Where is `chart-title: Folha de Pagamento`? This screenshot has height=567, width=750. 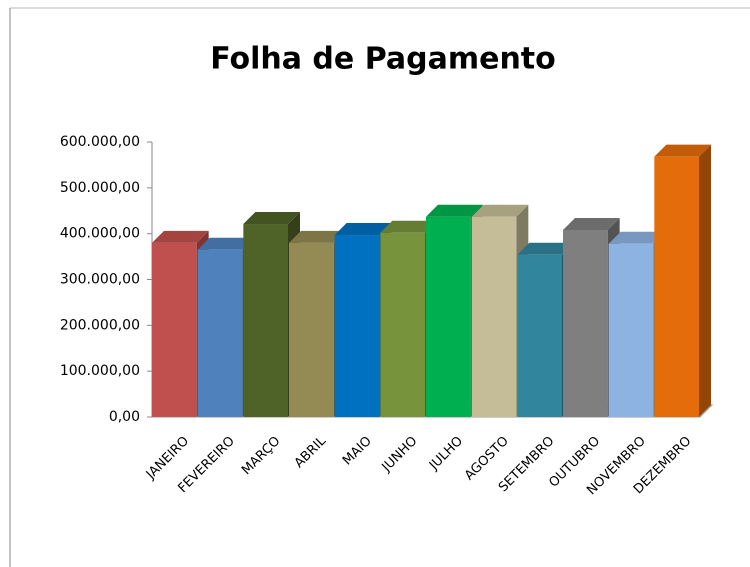
chart-title: Folha de Pagamento is located at coordinates (383, 59).